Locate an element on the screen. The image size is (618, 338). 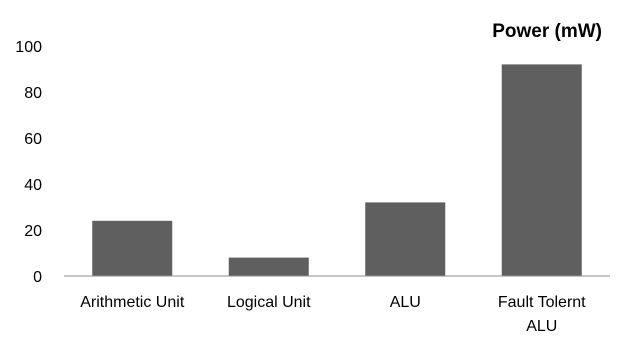
chart-title: Power (mW) is located at coordinates (547, 31).